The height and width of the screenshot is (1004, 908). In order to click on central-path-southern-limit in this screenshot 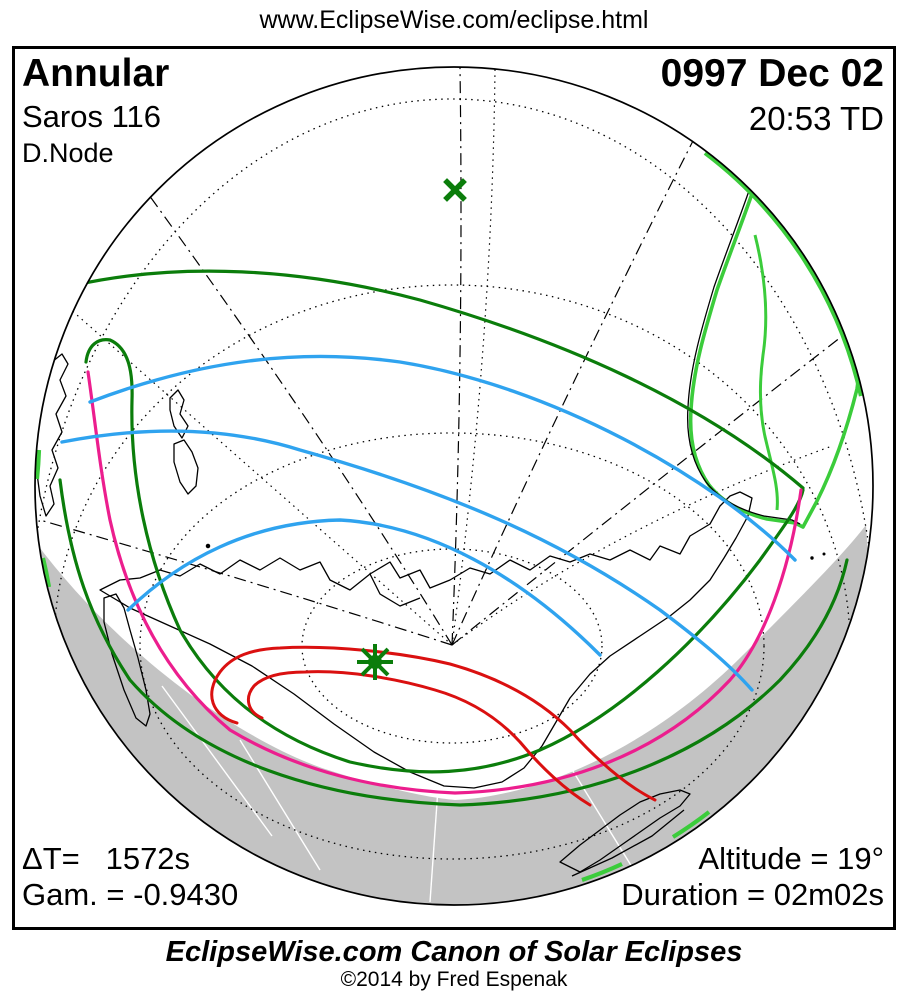, I will do `click(419, 738)`.